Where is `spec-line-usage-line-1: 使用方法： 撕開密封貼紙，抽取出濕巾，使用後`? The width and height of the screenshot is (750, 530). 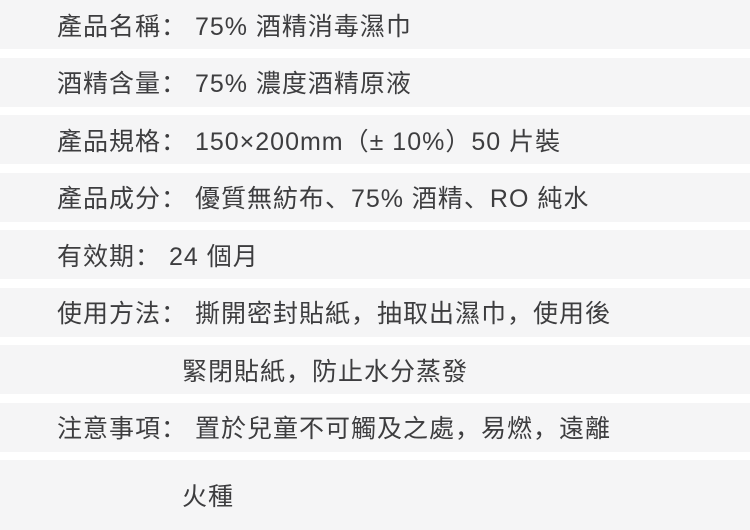 spec-line-usage-line-1: 使用方法： 撕開密封貼紙，抽取出濕巾，使用後 is located at coordinates (375, 312).